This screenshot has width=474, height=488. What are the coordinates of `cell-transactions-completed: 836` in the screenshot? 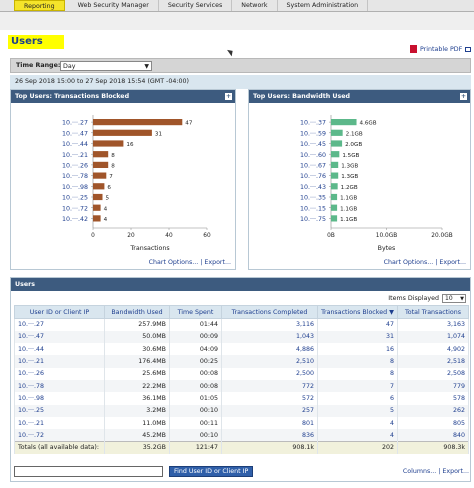 It's located at (269, 435).